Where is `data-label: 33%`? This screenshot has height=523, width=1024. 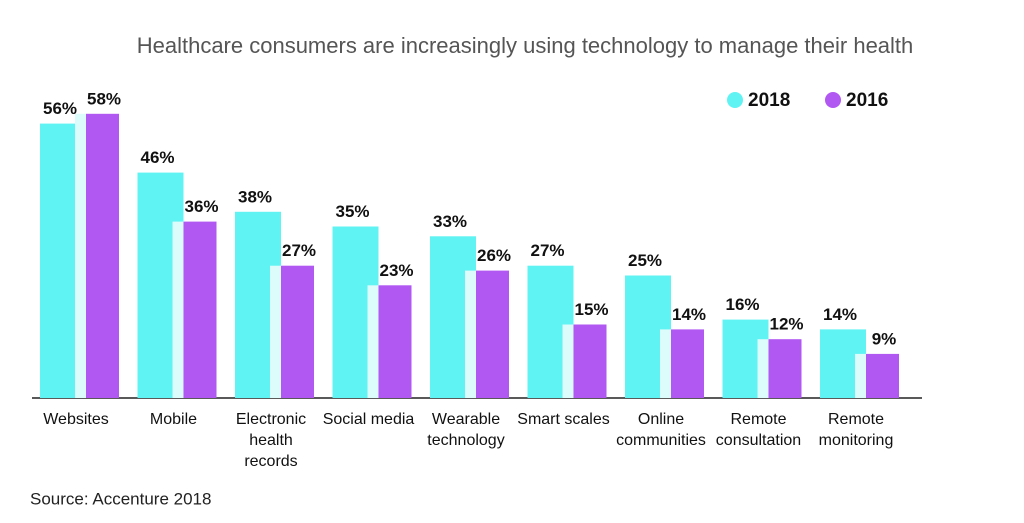
data-label: 33% is located at coordinates (450, 221).